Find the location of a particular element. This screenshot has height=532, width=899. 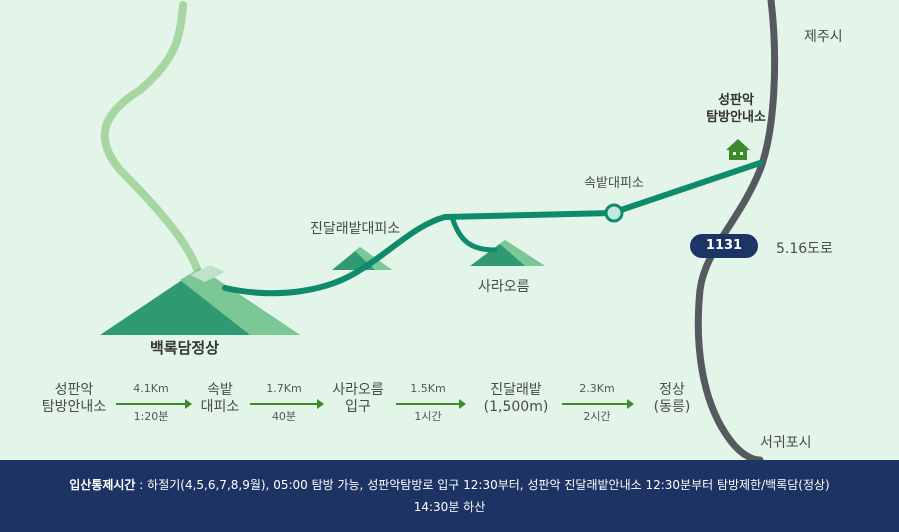

stop-line: (동릉) is located at coordinates (672, 407).